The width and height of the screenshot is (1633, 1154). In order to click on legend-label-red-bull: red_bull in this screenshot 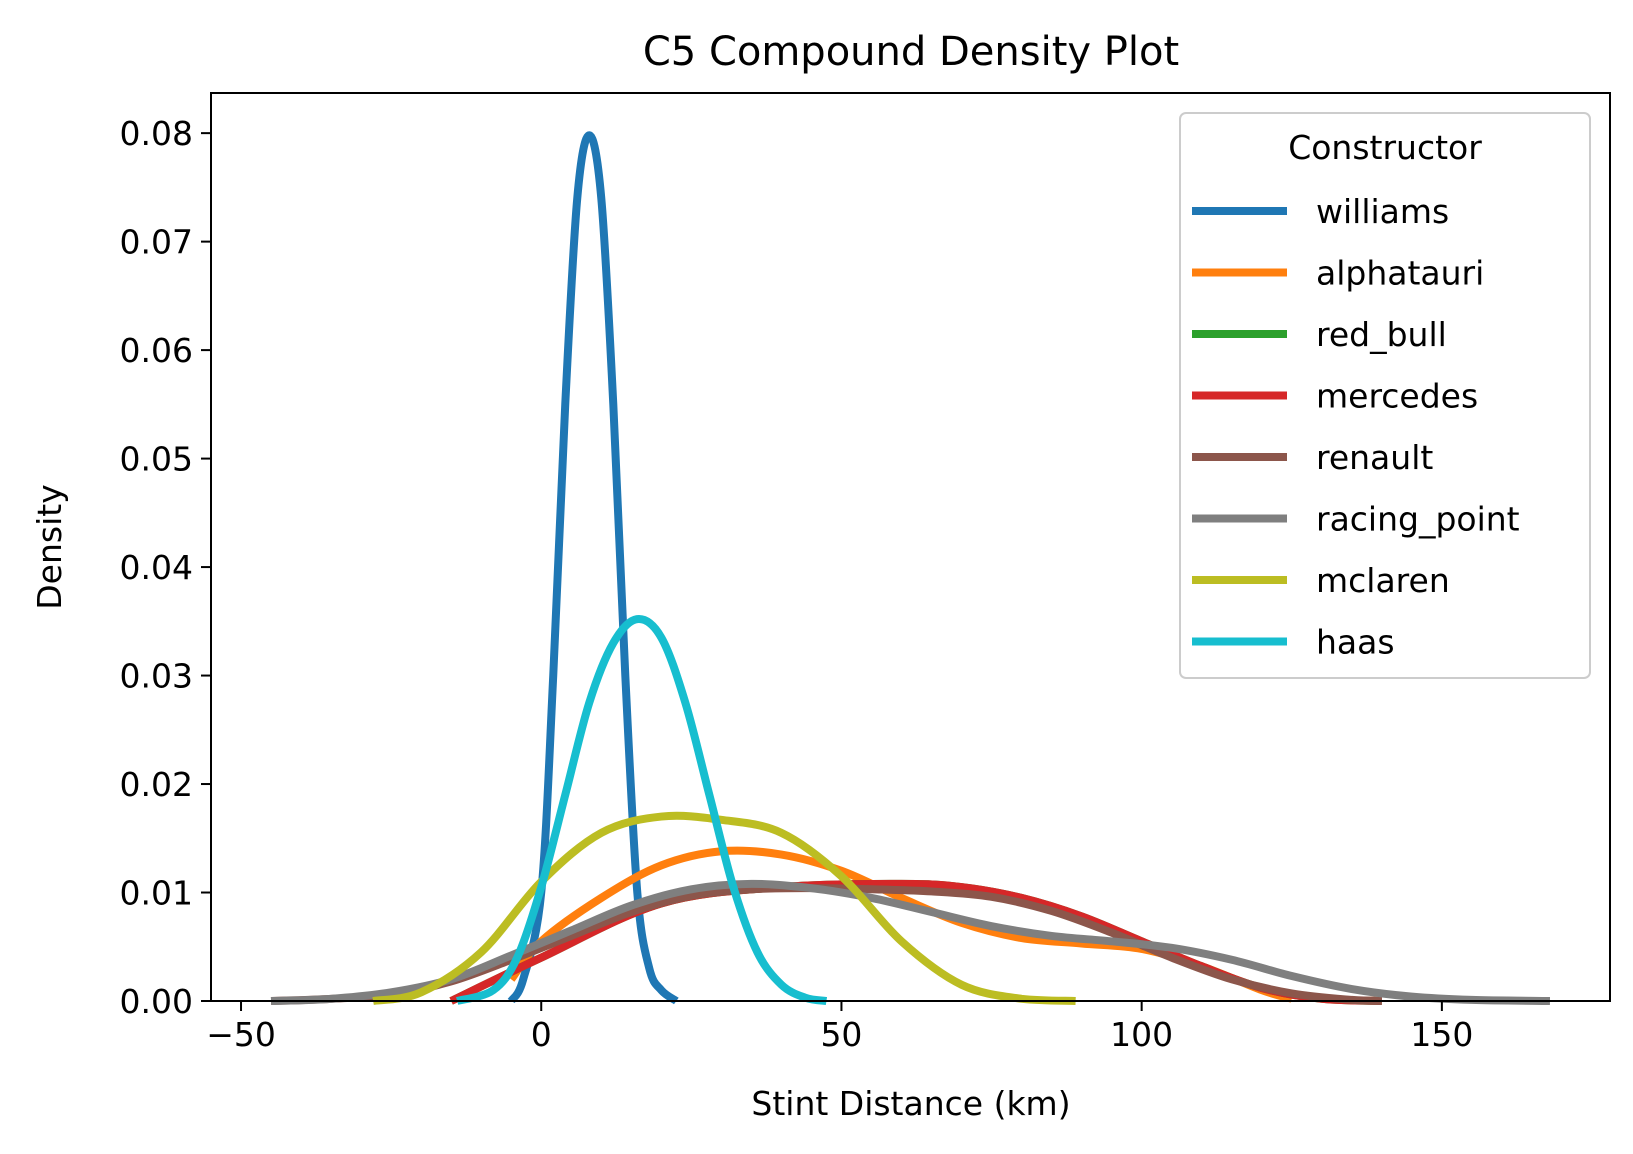, I will do `click(1381, 334)`.